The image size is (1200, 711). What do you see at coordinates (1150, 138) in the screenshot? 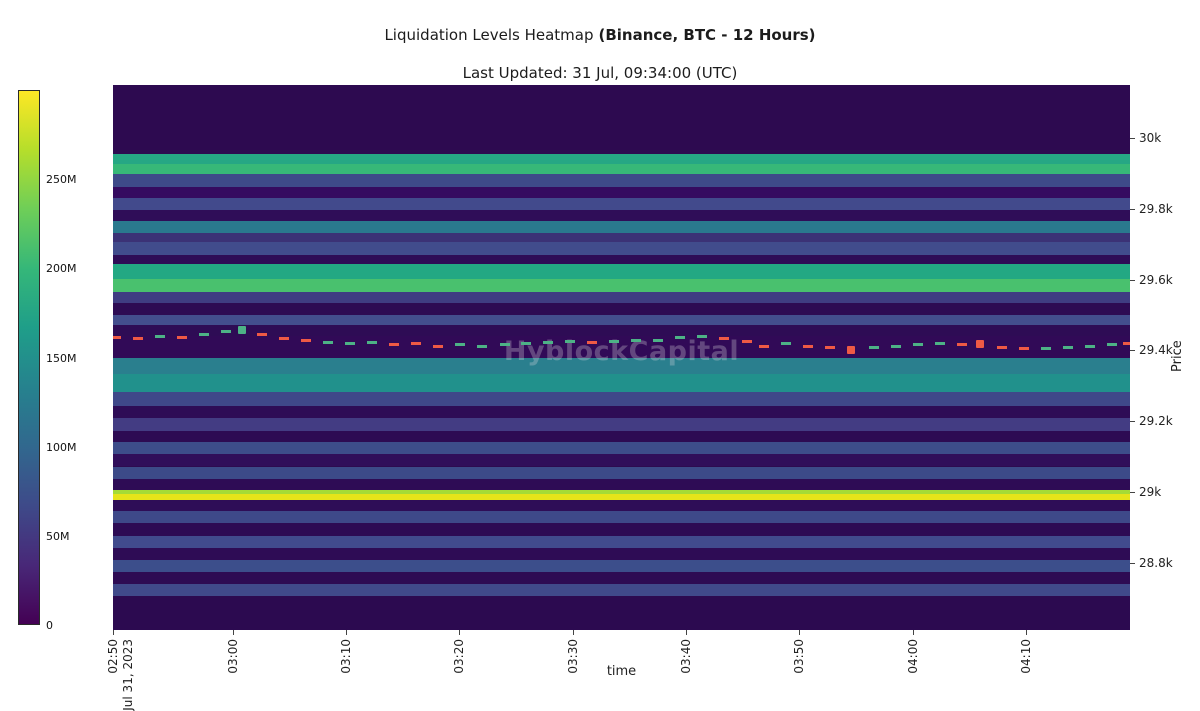
I see `y-tick-label: 30k` at bounding box center [1150, 138].